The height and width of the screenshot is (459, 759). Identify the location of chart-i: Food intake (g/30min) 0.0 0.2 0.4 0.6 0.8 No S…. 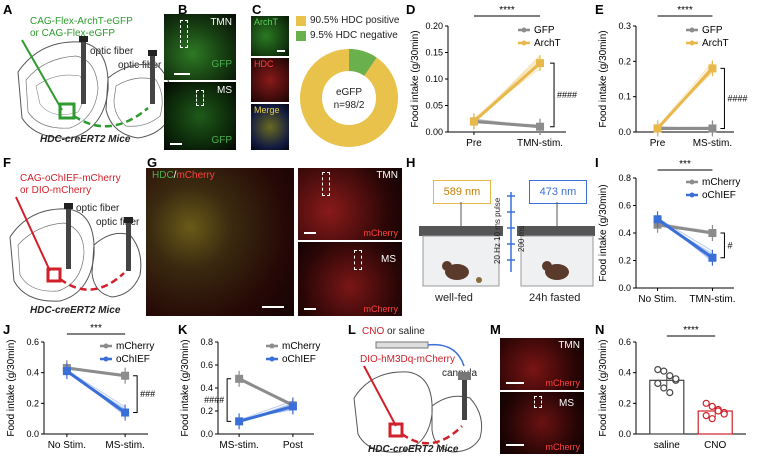
(669, 232).